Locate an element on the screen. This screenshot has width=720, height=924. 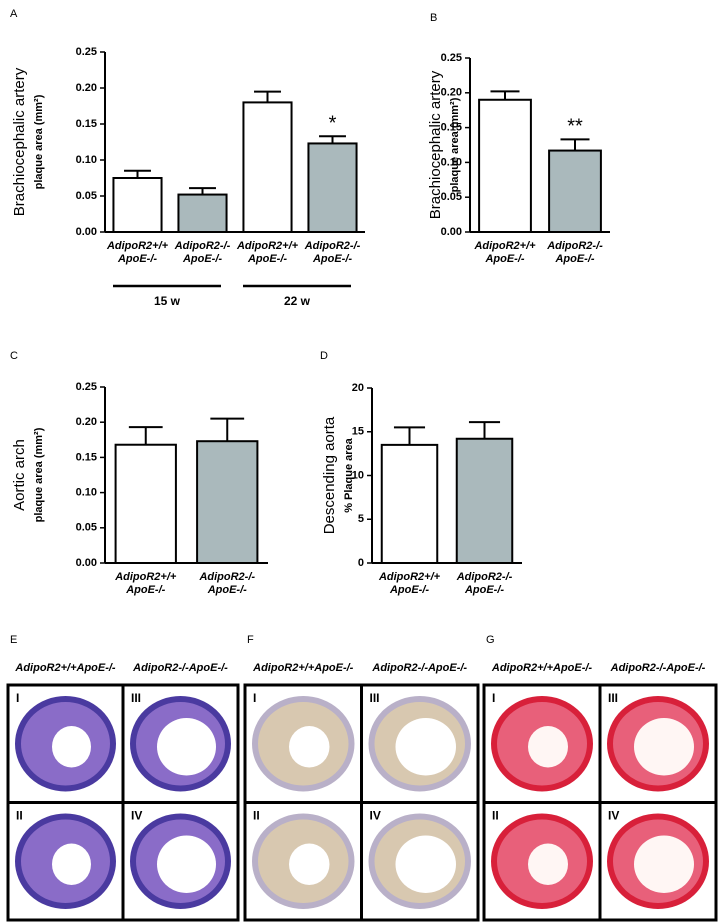
y-axis-title: Aortic arch is located at coordinates (19, 475).